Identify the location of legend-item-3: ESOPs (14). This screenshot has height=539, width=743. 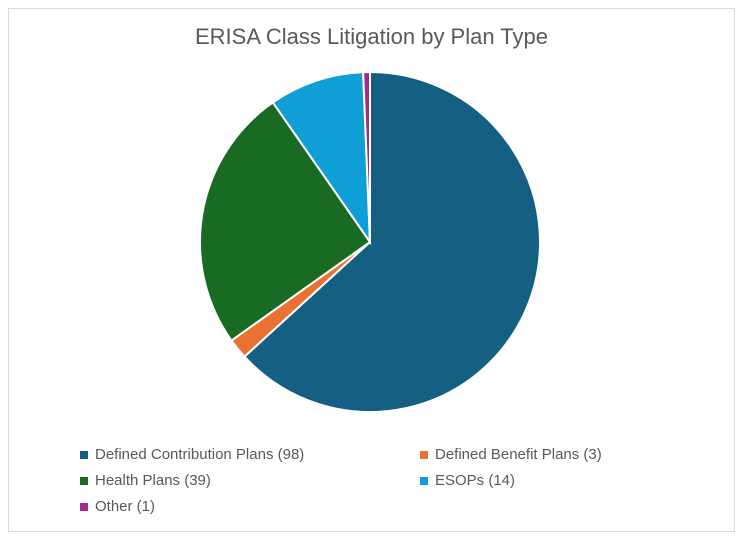
(467, 480).